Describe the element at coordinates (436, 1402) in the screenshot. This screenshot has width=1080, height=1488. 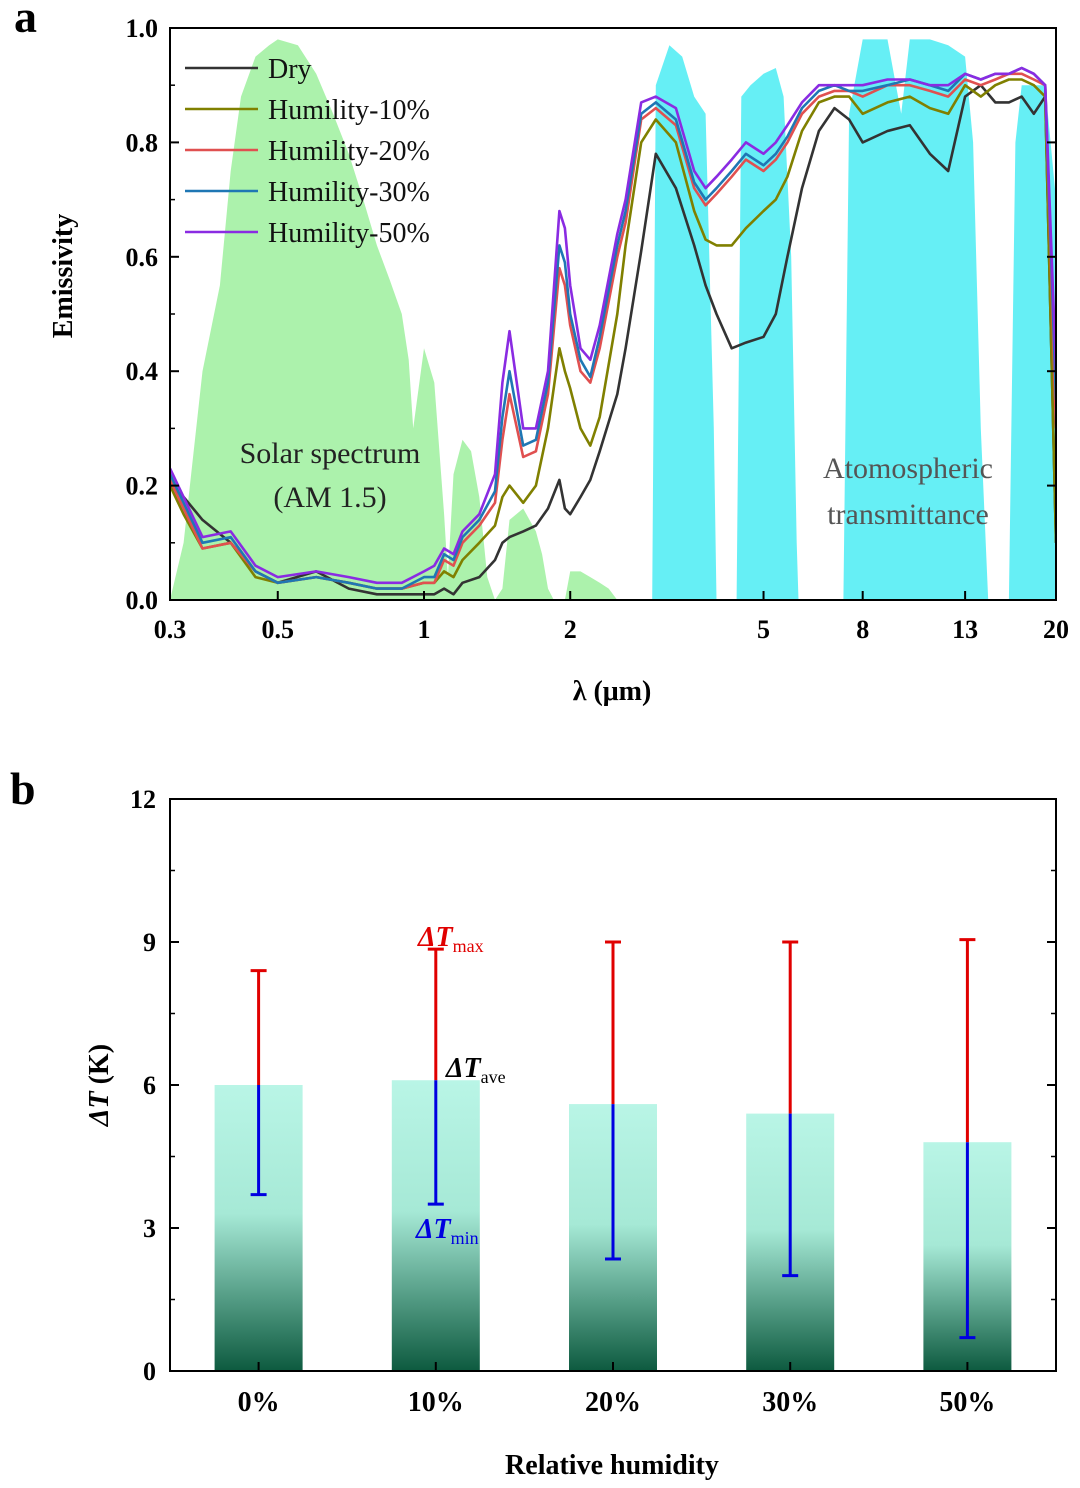
I see `category-label: 10%` at that location.